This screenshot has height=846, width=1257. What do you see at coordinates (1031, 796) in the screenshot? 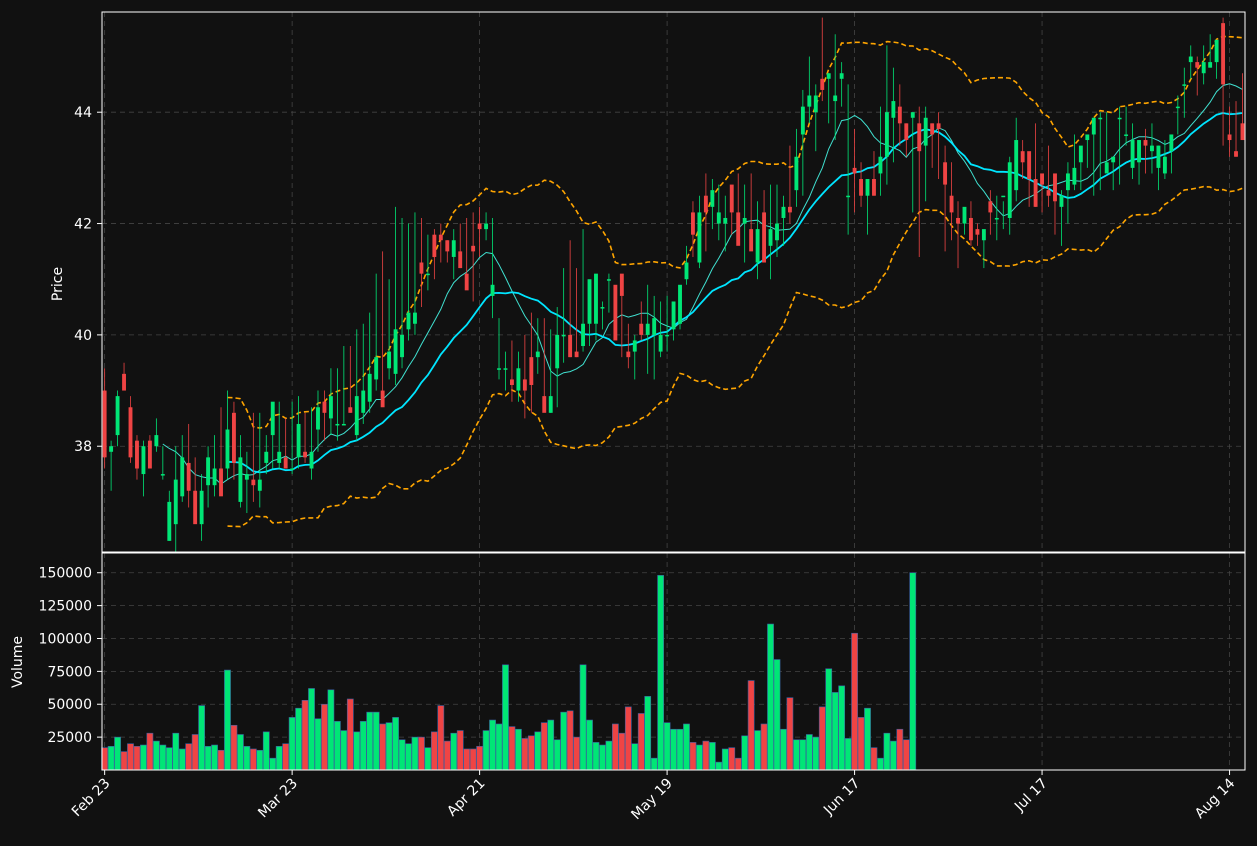
I see `x-tick-label: Jul 17` at bounding box center [1031, 796].